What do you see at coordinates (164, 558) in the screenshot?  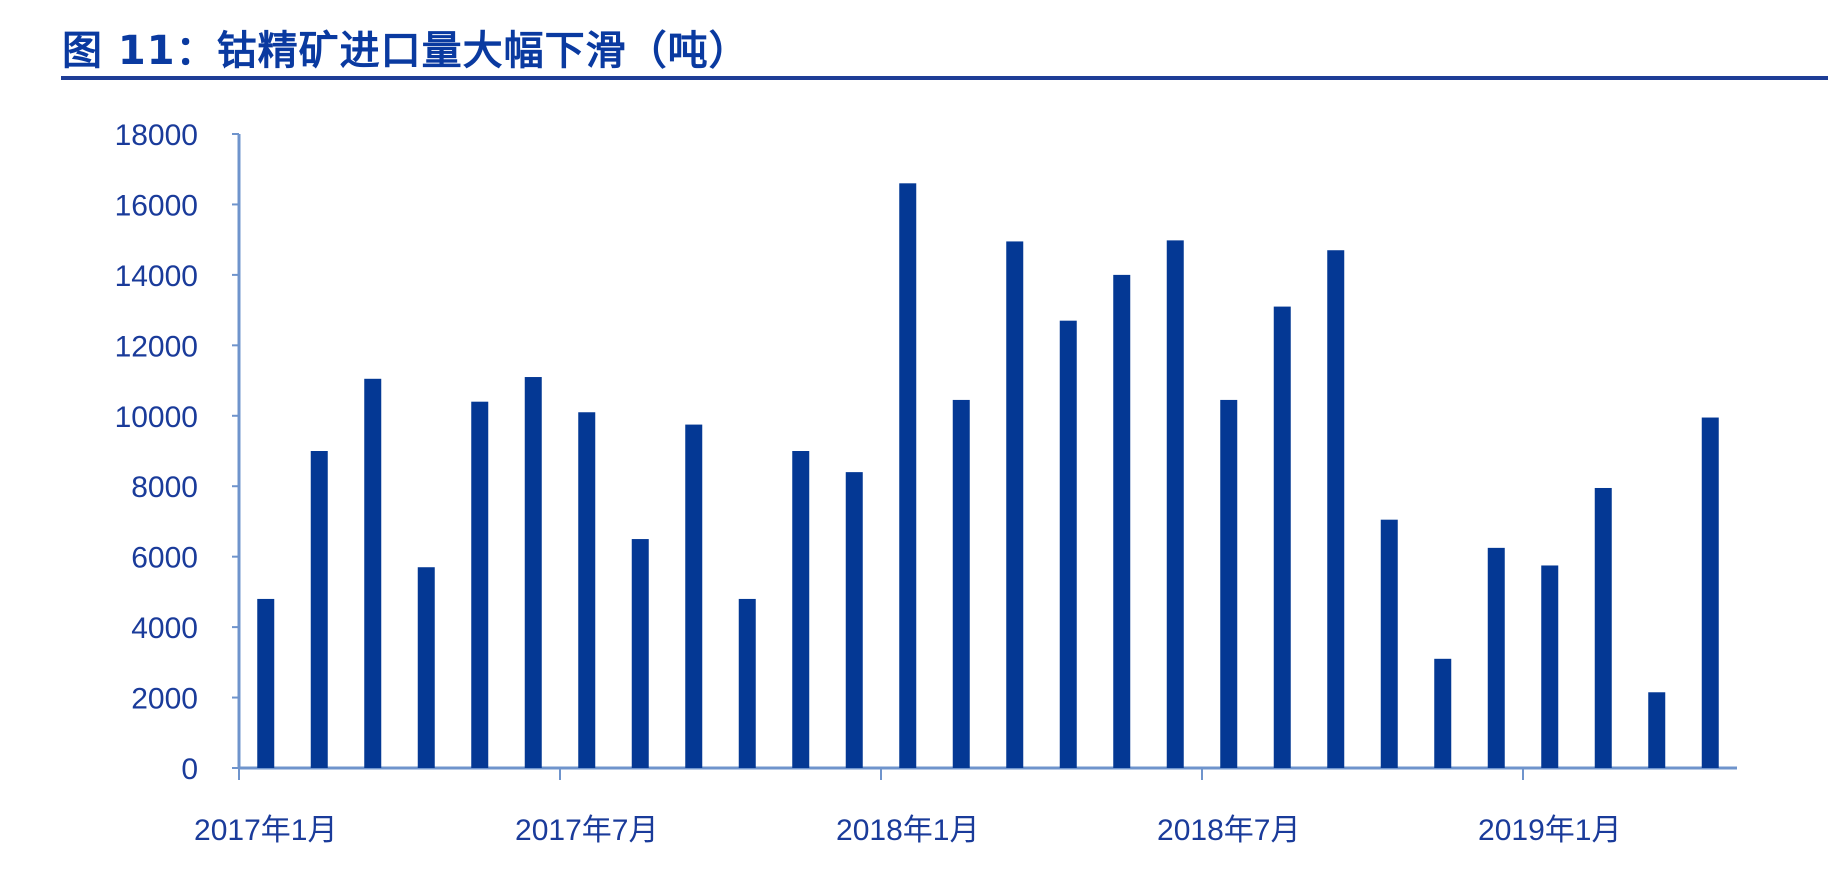 I see `y-tick-label: 6000` at bounding box center [164, 558].